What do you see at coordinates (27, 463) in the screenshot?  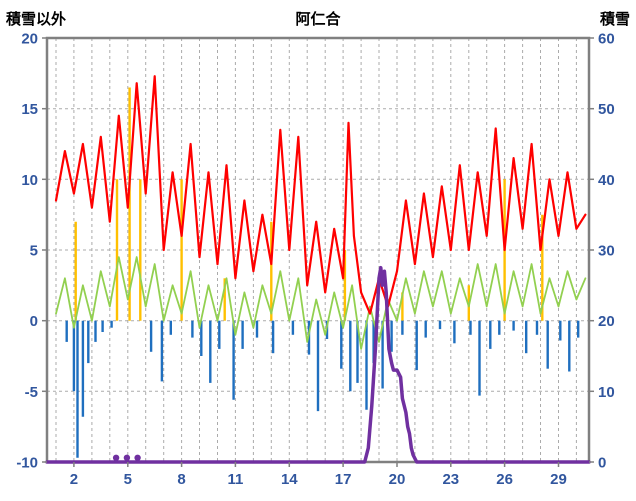 I see `left-axis-tick-label: -10` at bounding box center [27, 463].